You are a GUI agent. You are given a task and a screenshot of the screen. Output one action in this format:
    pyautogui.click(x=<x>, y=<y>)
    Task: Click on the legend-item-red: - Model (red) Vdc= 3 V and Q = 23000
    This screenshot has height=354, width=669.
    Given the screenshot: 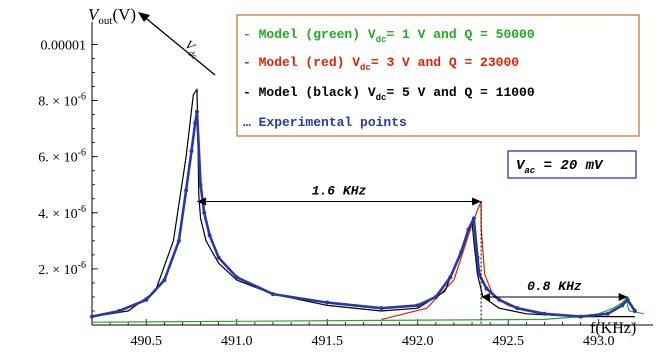 What is the action you would take?
    pyautogui.click(x=381, y=64)
    